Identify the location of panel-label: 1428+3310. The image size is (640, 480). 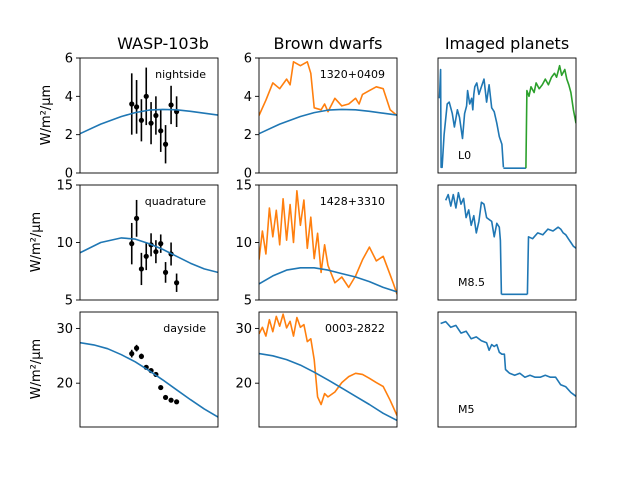
(352, 201).